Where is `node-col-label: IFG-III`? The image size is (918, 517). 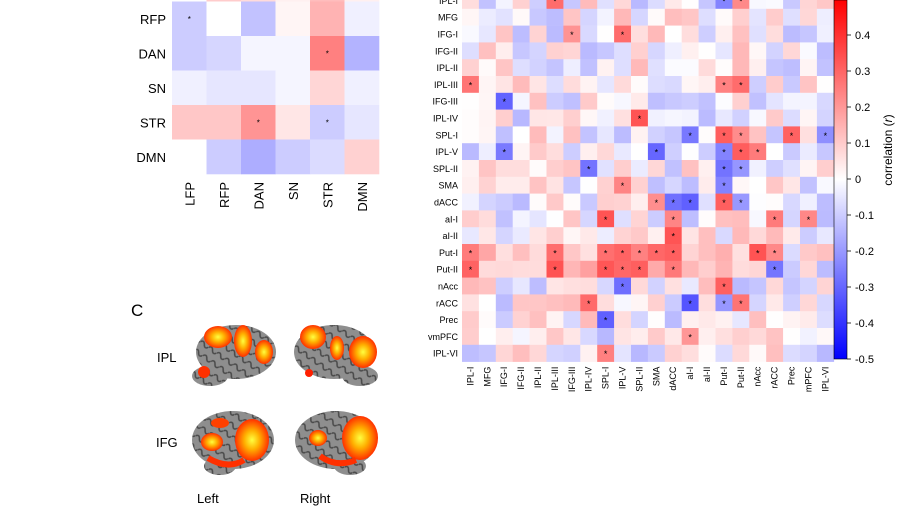 node-col-label: IFG-III is located at coordinates (572, 380).